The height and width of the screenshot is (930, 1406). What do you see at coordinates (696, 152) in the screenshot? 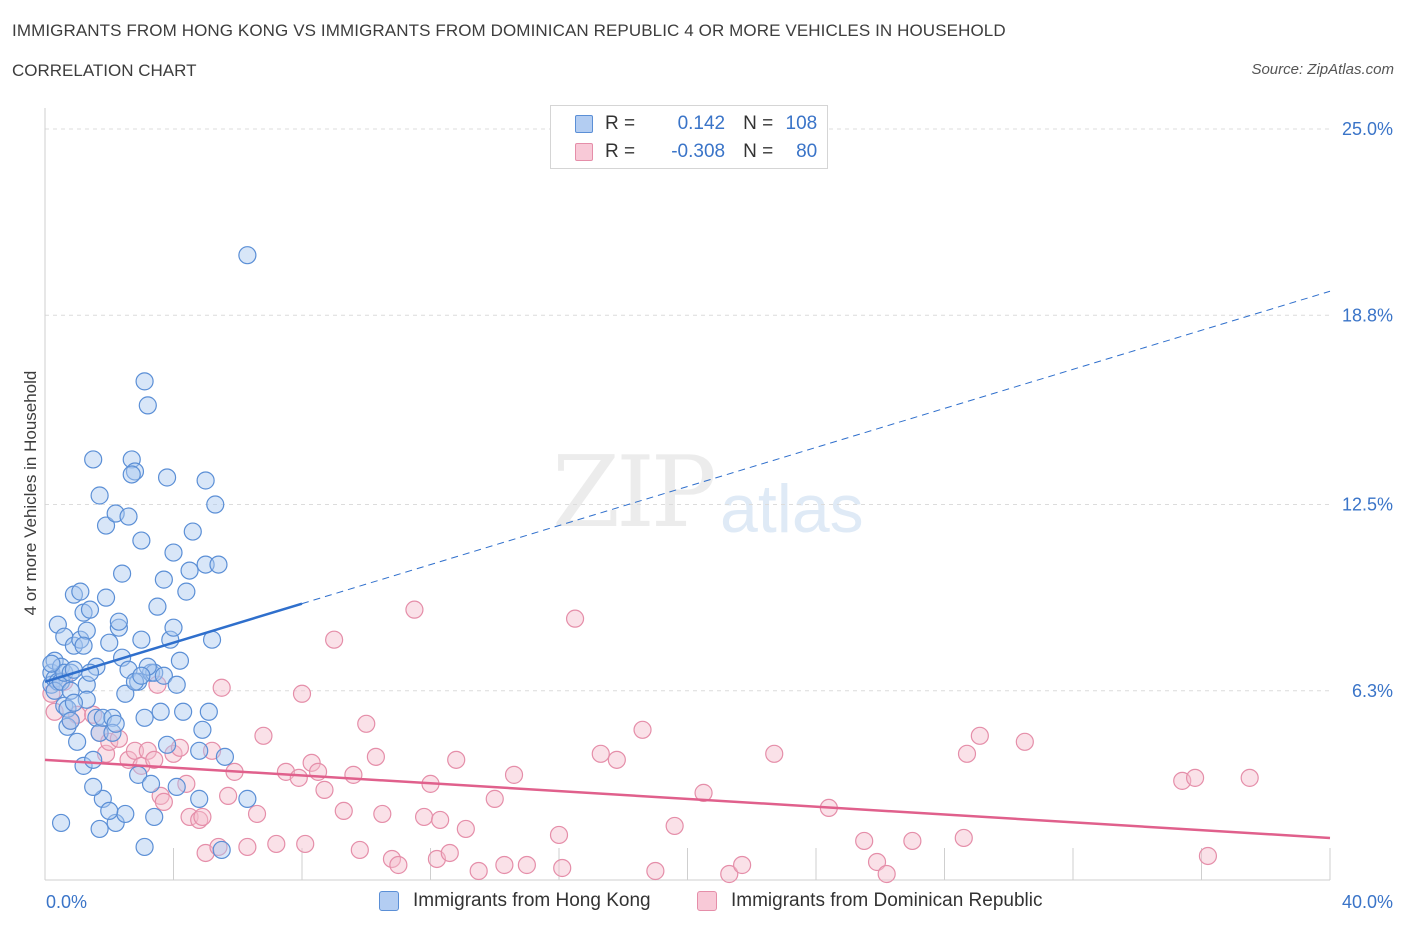
I see `stats-row-dominican-republic: R = -0.308 N = 80` at bounding box center [696, 152].